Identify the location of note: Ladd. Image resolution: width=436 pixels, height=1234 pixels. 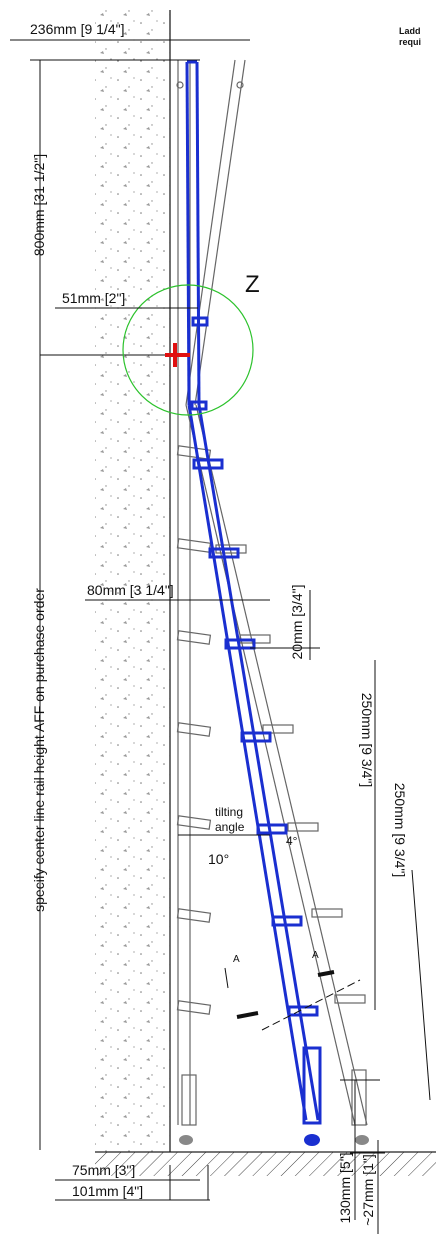
(410, 31).